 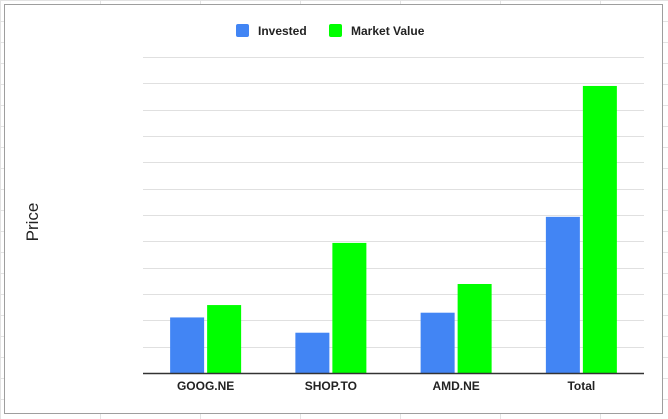 I want to click on bar-invested-shop-to, so click(x=312, y=352).